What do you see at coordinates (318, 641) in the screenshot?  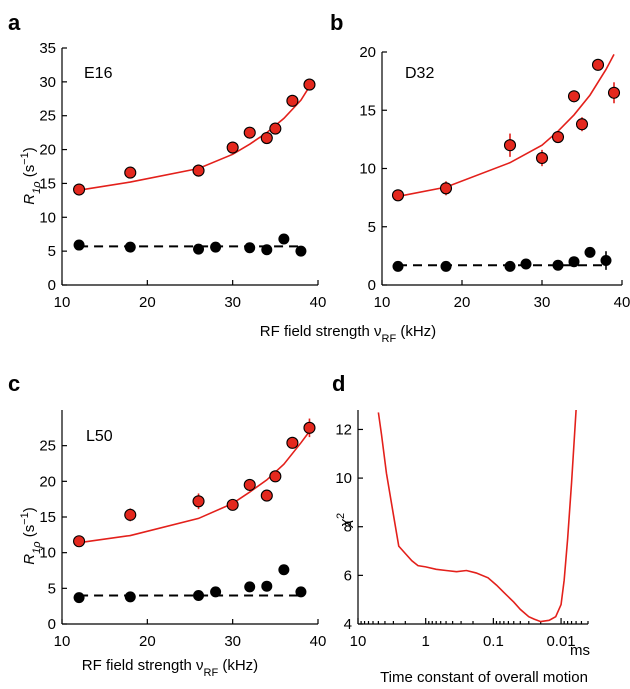 I see `x-tick-label-c: 40` at bounding box center [318, 641].